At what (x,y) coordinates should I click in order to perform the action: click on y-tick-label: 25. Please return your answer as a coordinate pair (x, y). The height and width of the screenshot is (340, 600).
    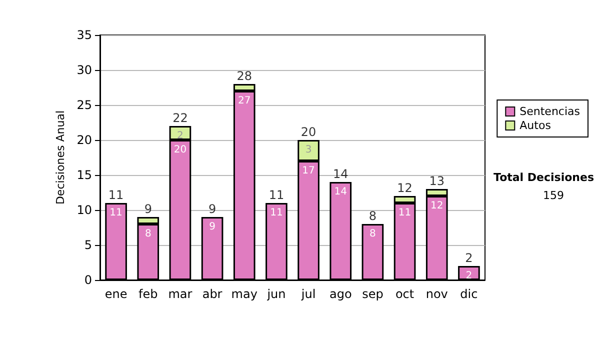
    Looking at the image, I should click on (84, 105).